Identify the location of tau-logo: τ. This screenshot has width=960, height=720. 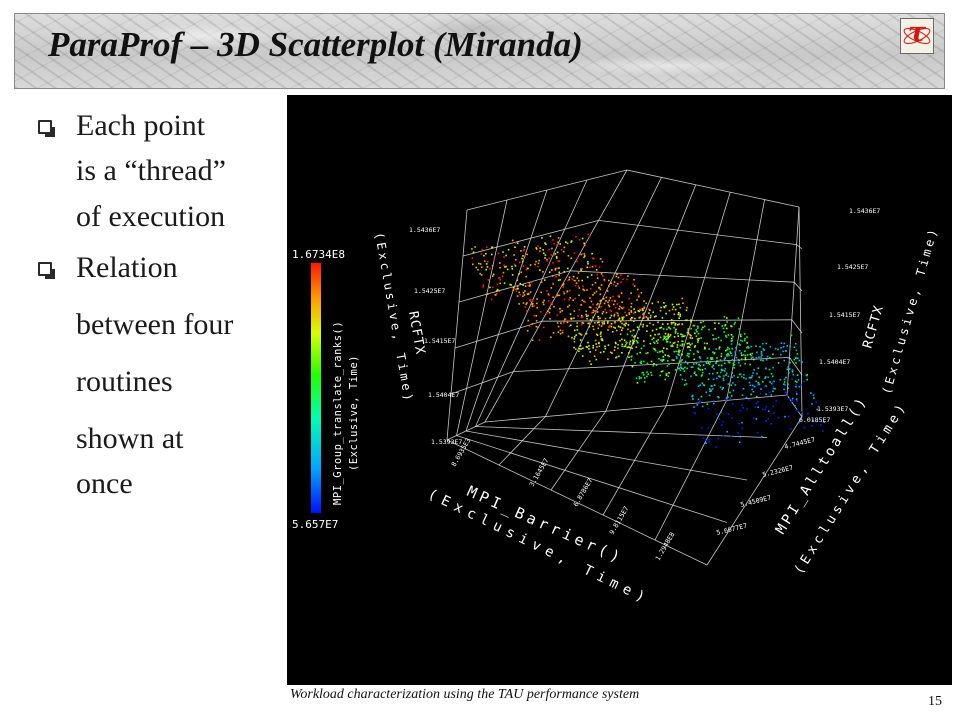
(917, 35).